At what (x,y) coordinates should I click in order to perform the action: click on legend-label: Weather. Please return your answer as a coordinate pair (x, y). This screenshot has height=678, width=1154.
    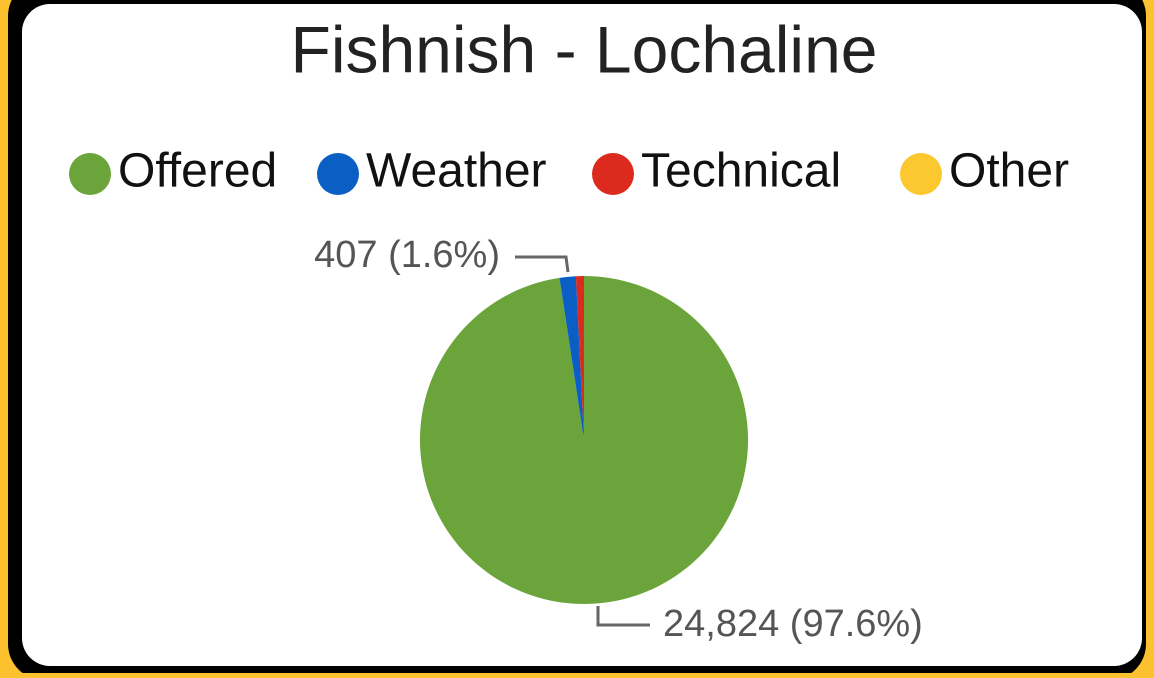
    Looking at the image, I should click on (456, 171).